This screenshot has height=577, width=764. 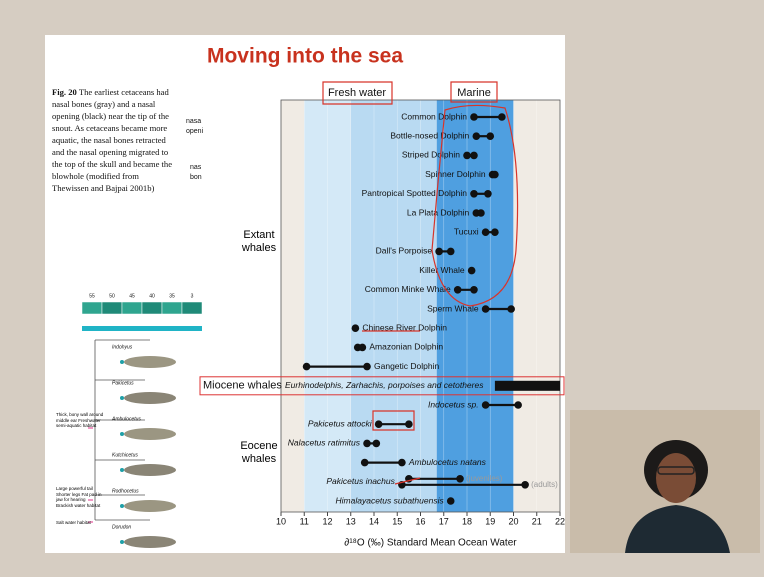 I want to click on row-label: Striped Dolphin, so click(x=431, y=155).